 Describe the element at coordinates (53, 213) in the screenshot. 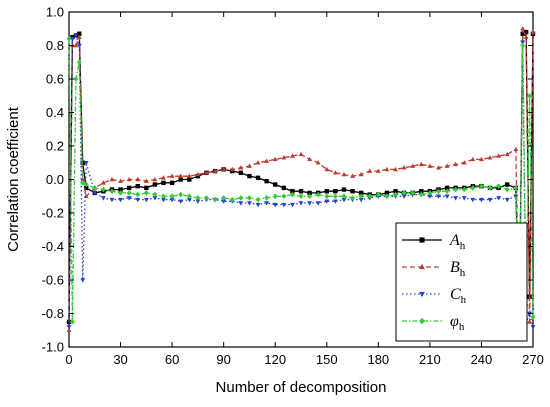

I see `y-tick-label: -0.2` at that location.